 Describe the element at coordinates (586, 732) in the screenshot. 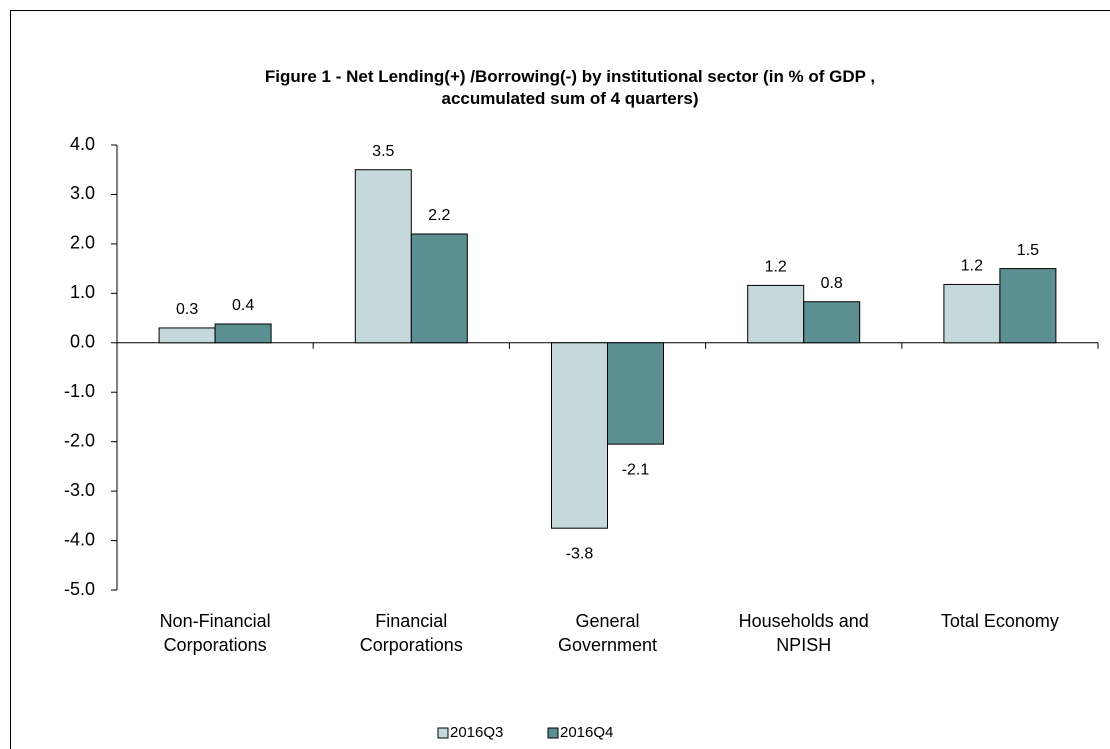

I see `legend-label: 2016Q4` at that location.